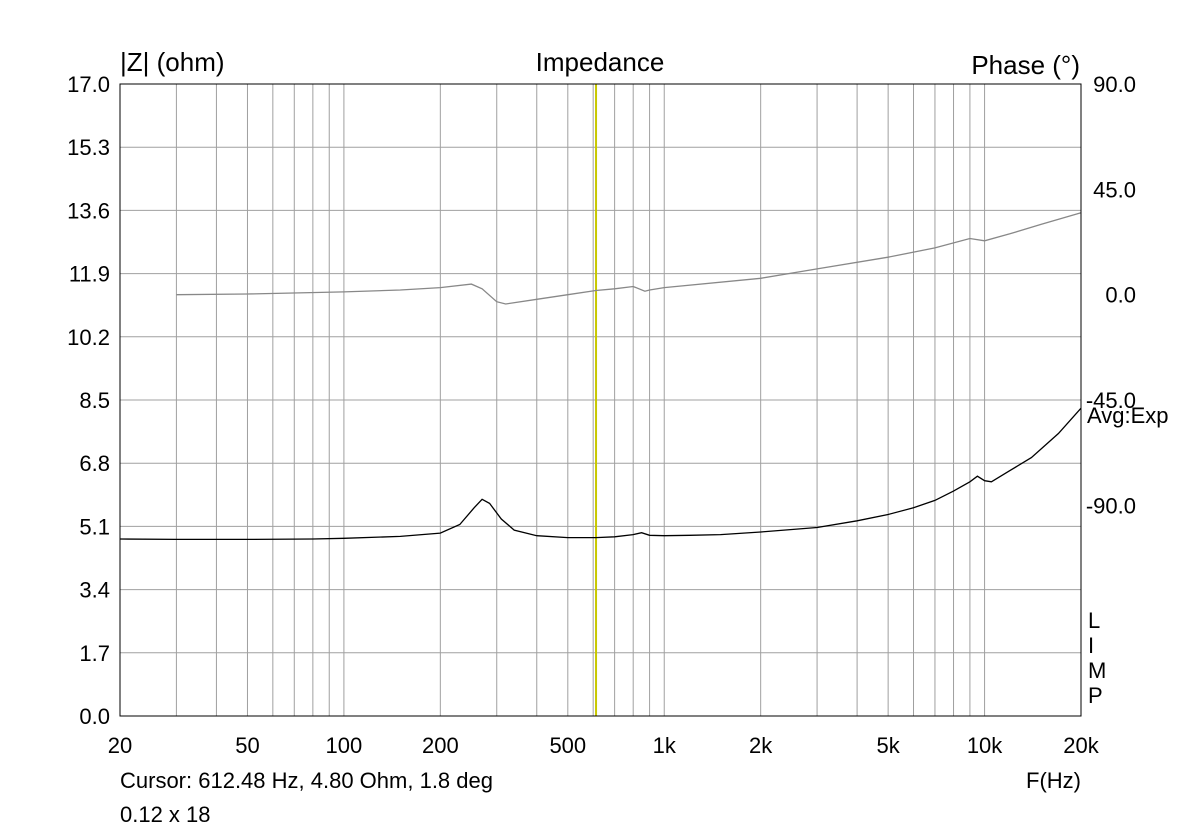 This screenshot has height=832, width=1200. What do you see at coordinates (600, 62) in the screenshot?
I see `chart-title: Impedance` at bounding box center [600, 62].